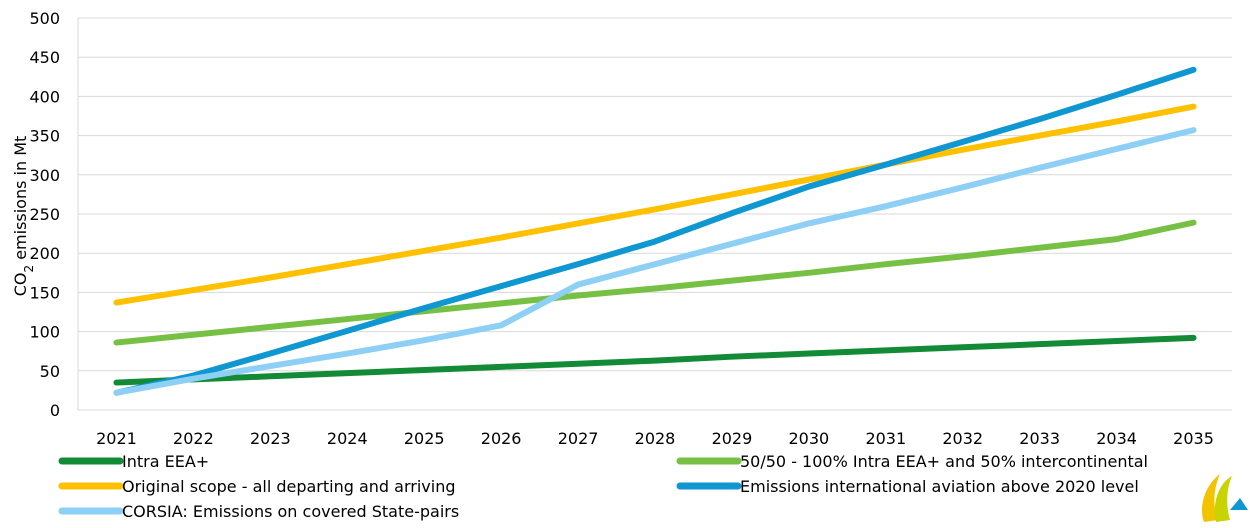 This screenshot has height=528, width=1258. What do you see at coordinates (44, 253) in the screenshot?
I see `y-tick-label: 200` at bounding box center [44, 253].